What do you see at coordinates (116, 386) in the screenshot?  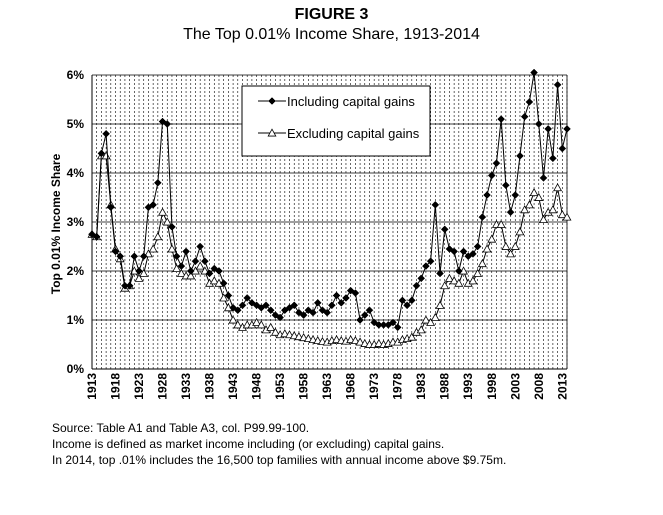 I see `x-tick-label: 1918` at bounding box center [116, 386].